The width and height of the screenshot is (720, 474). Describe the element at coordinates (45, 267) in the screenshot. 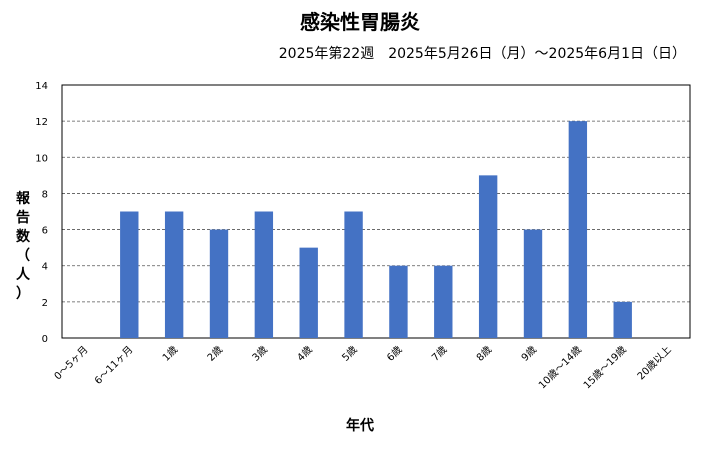

I see `y-tick-label: 4` at that location.